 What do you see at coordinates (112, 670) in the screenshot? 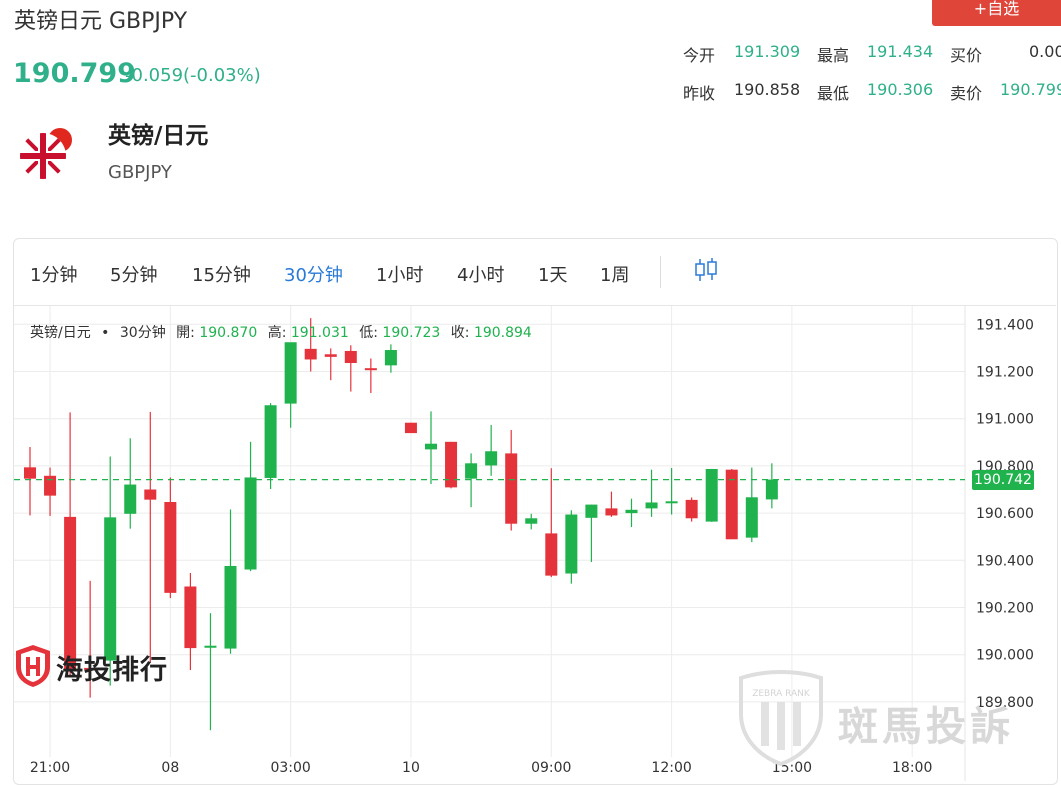
I see `watermark-left: 海投排行` at bounding box center [112, 670].